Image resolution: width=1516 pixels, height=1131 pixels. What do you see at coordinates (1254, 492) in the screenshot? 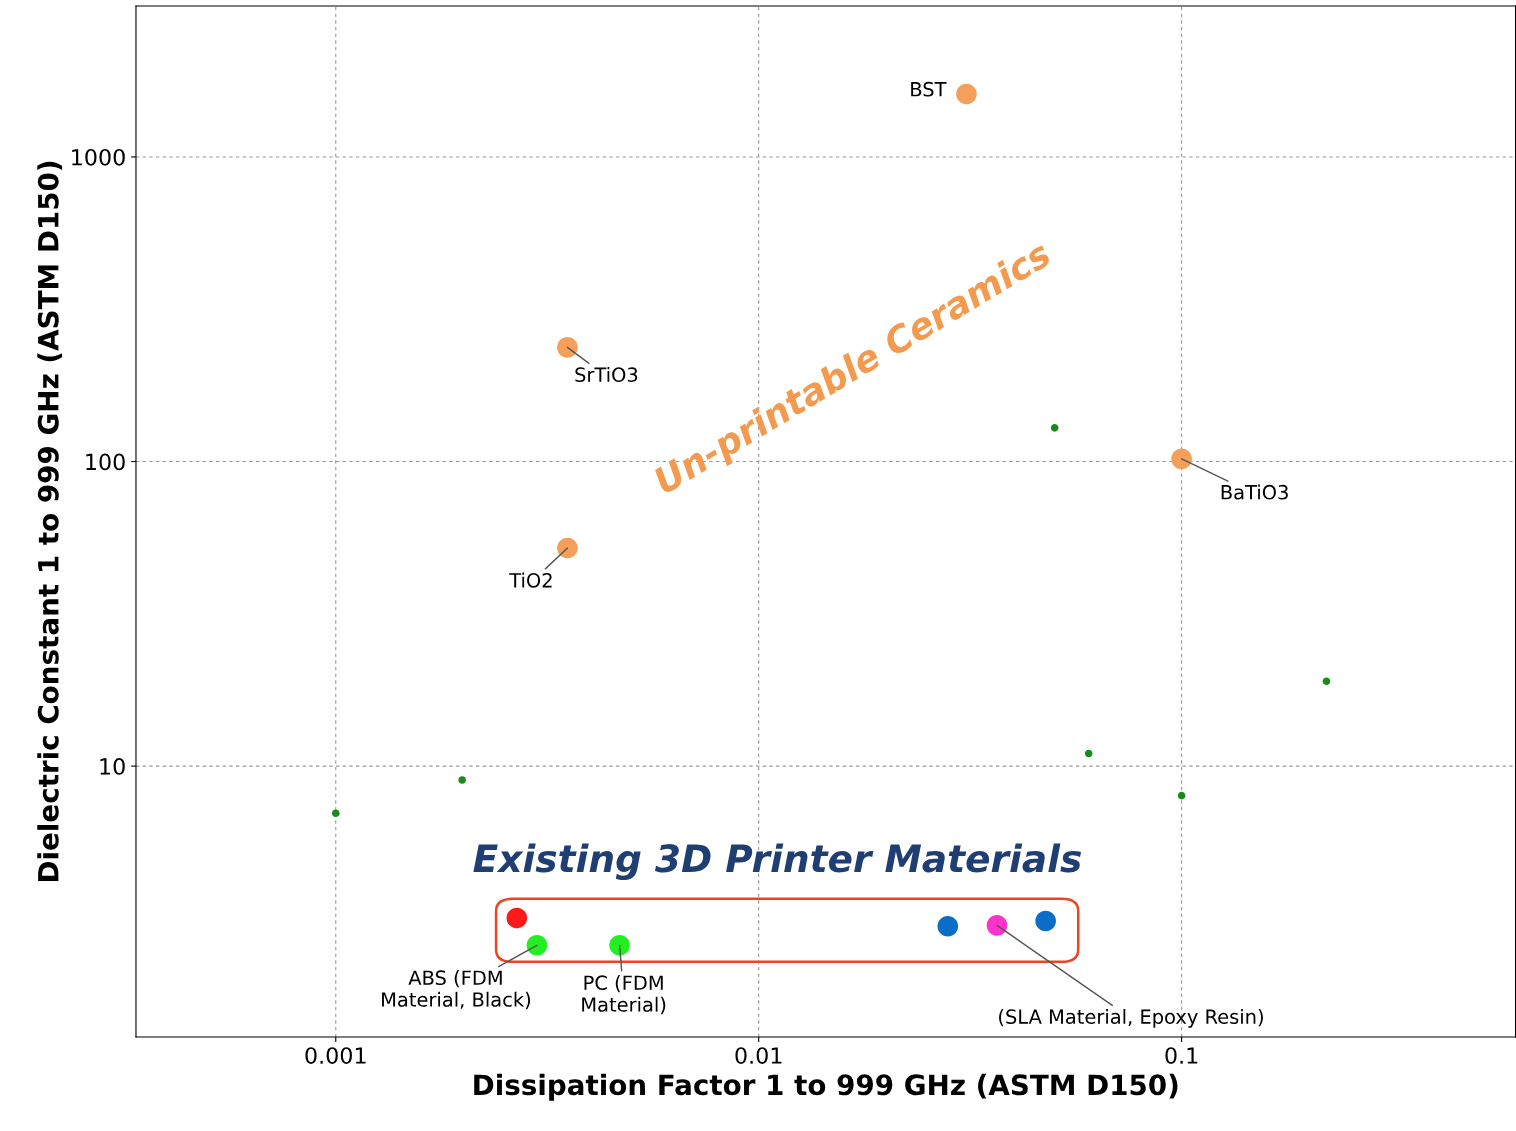
I see `annotation: BaTiO3` at bounding box center [1254, 492].